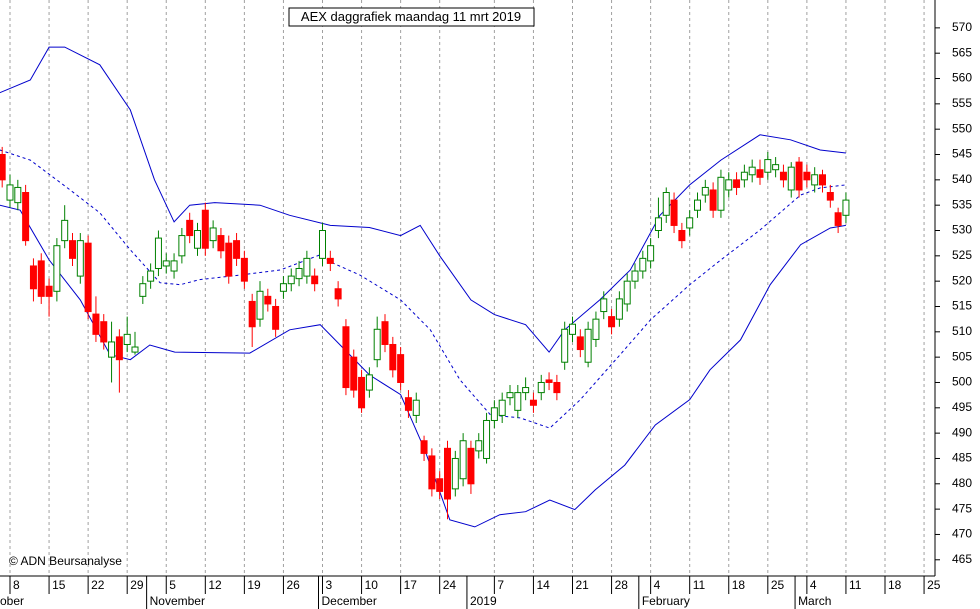 The height and width of the screenshot is (609, 980). Describe the element at coordinates (814, 601) in the screenshot. I see `month-label: March` at that location.